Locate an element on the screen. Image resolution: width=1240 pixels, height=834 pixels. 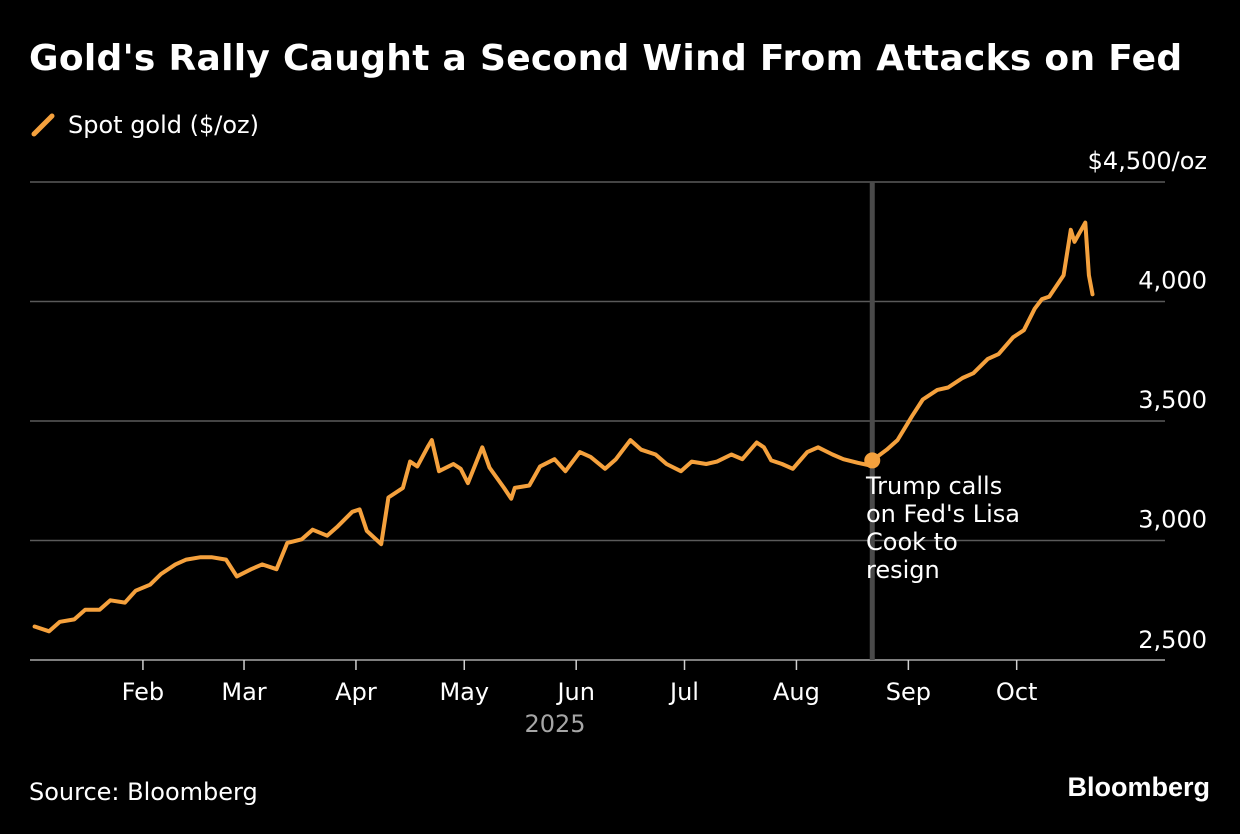
legend-label: Spot gold ($/oz) is located at coordinates (164, 125).